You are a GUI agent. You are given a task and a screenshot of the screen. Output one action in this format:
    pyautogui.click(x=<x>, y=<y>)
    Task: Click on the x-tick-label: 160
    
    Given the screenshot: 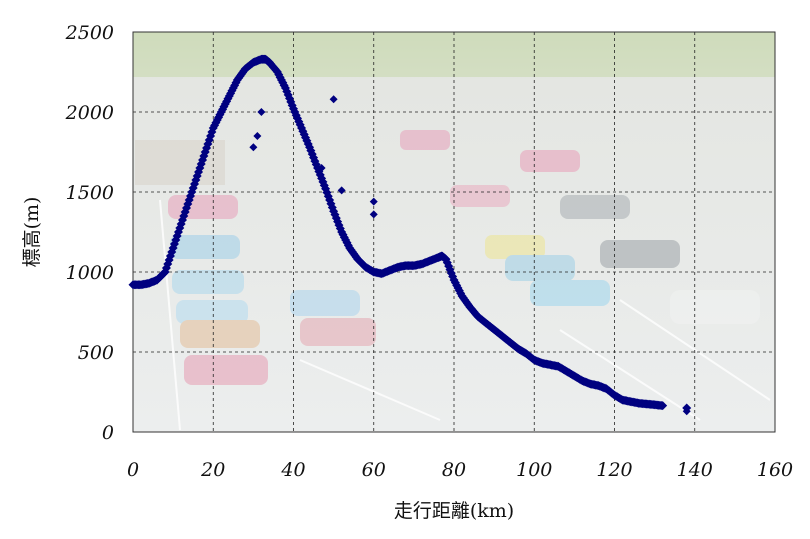 What is the action you would take?
    pyautogui.click(x=775, y=470)
    